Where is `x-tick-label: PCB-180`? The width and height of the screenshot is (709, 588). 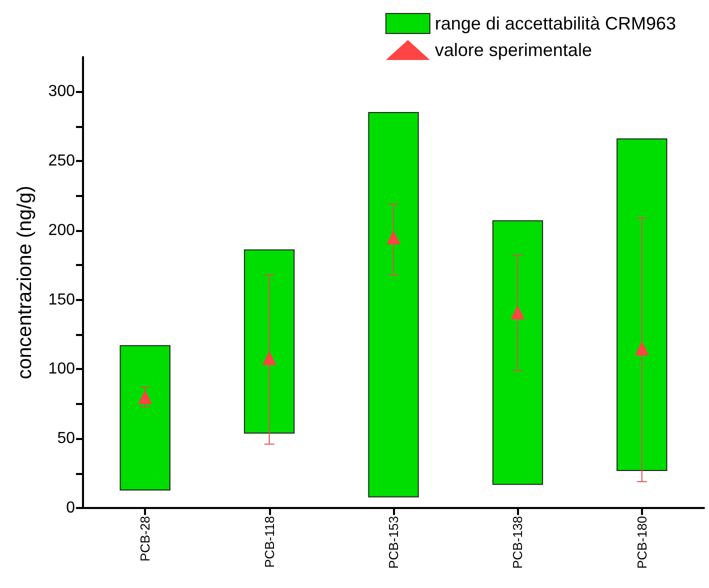
x-tick-label: PCB-180 is located at coordinates (642, 542).